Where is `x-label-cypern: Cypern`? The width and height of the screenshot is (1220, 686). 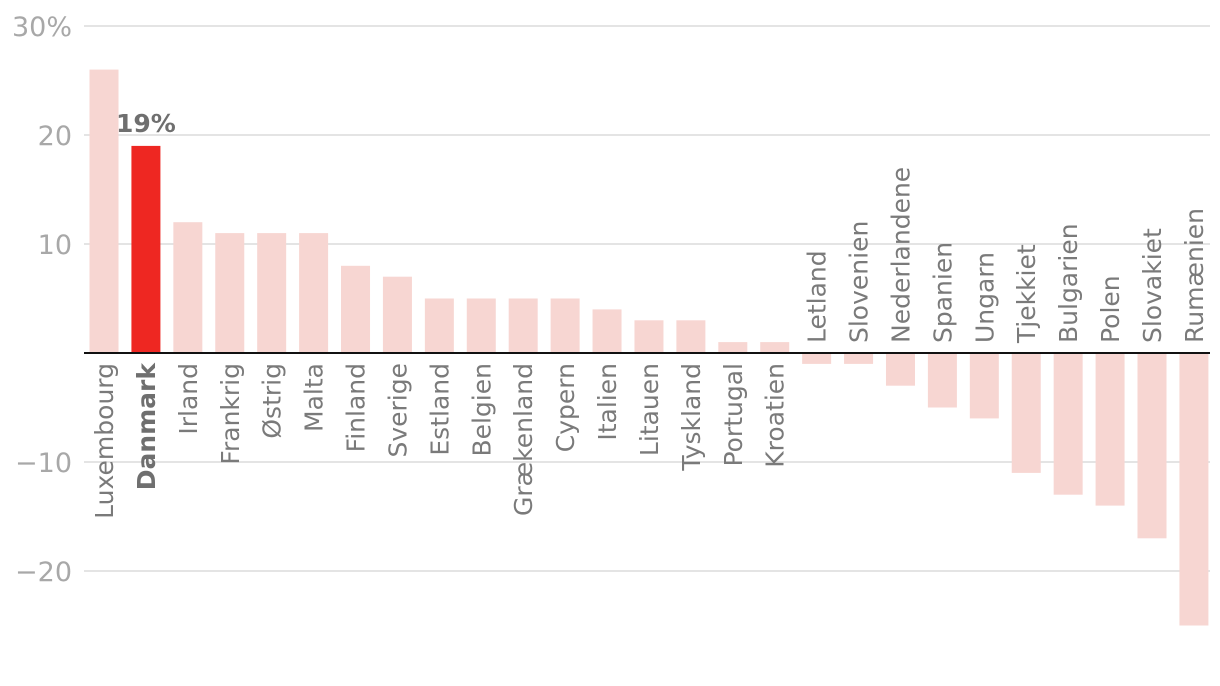
x-label-cypern: Cypern is located at coordinates (565, 407).